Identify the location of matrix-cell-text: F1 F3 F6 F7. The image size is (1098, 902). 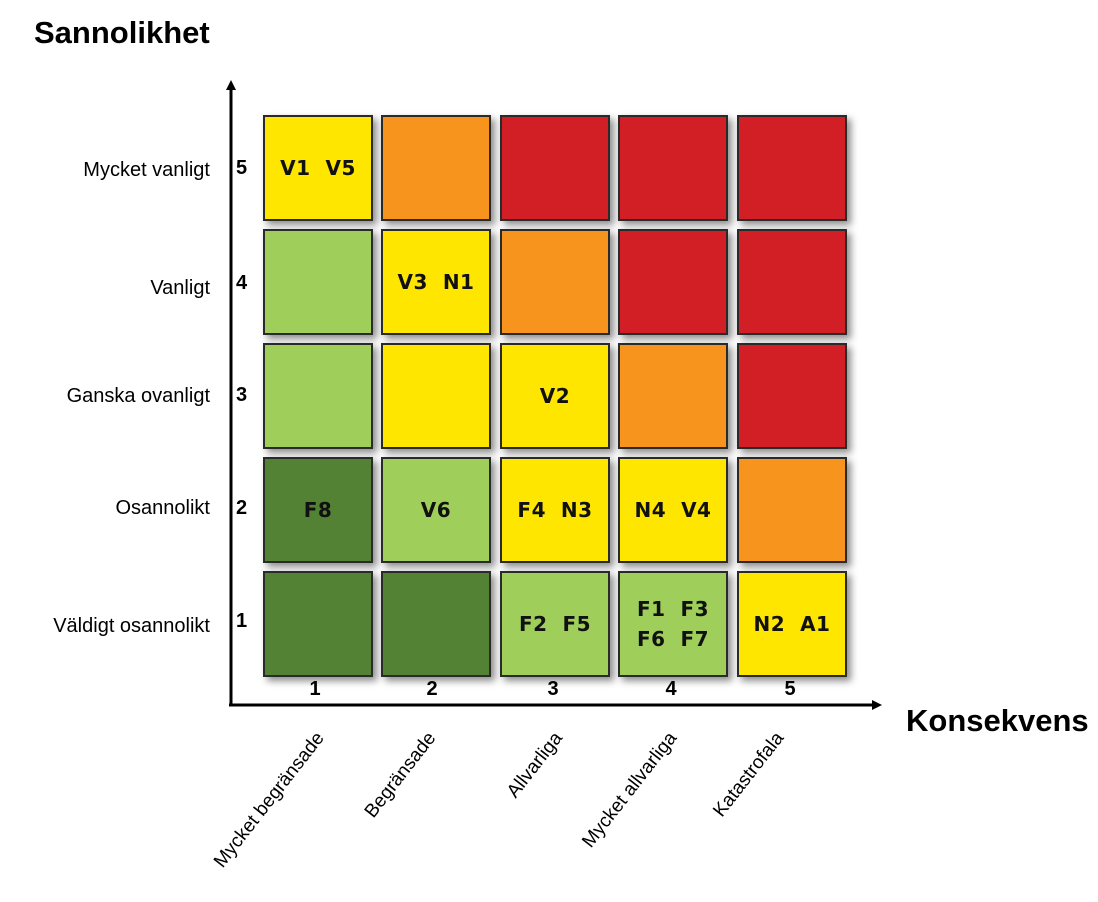
(673, 624).